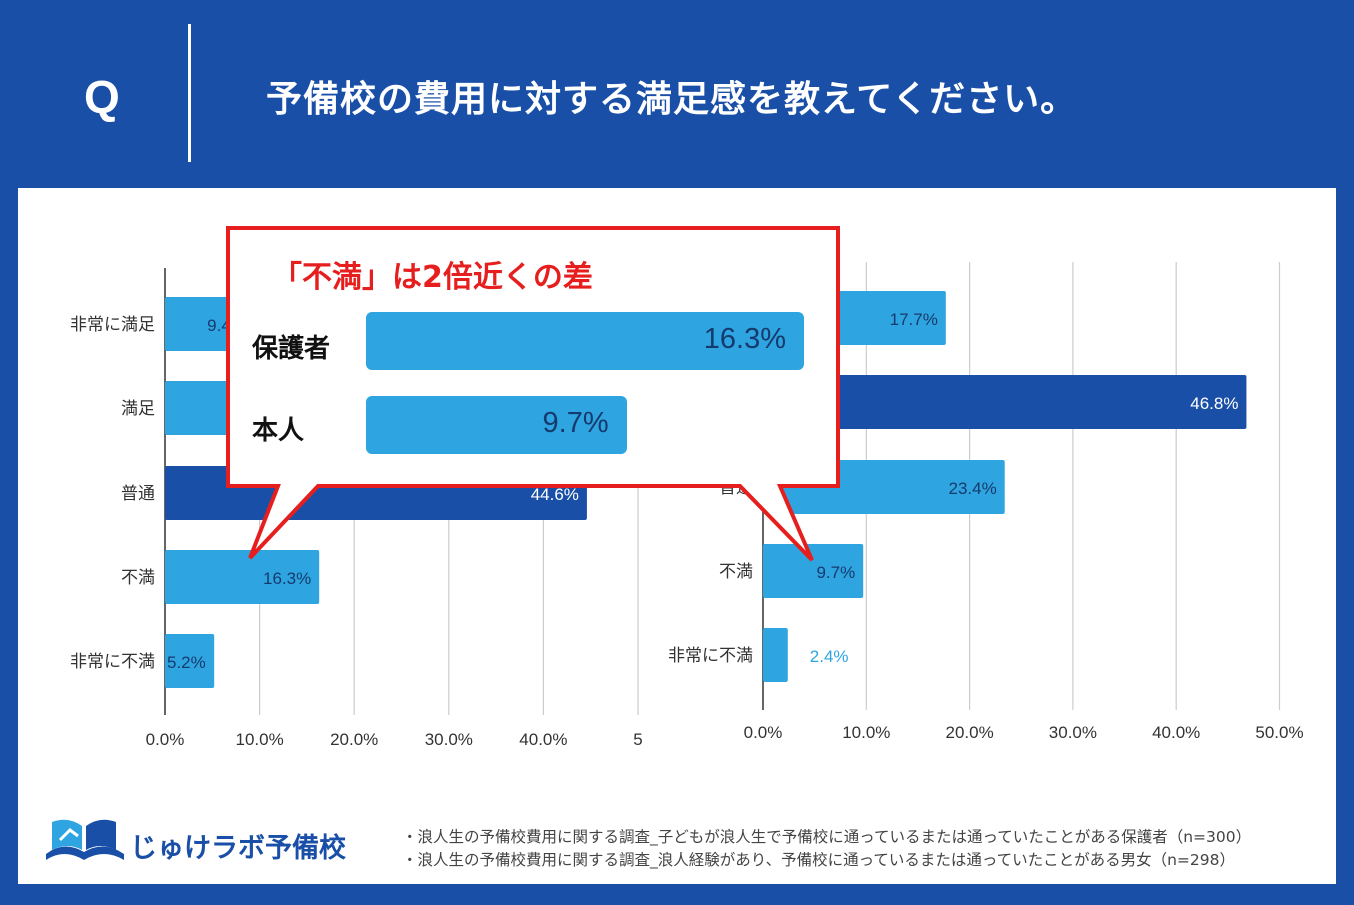 Image resolution: width=1354 pixels, height=905 pixels. What do you see at coordinates (973, 488) in the screenshot?
I see `data-label: 23.4%` at bounding box center [973, 488].